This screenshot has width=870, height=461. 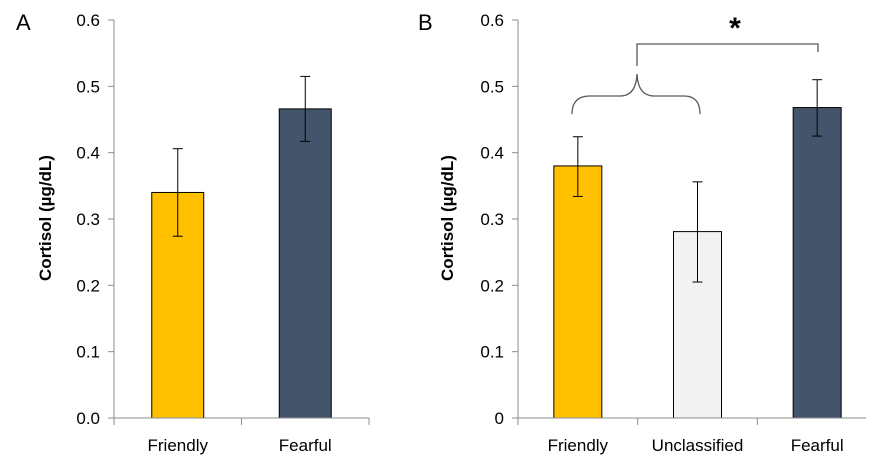 What do you see at coordinates (241, 263) in the screenshot?
I see `panel-a-bars` at bounding box center [241, 263].